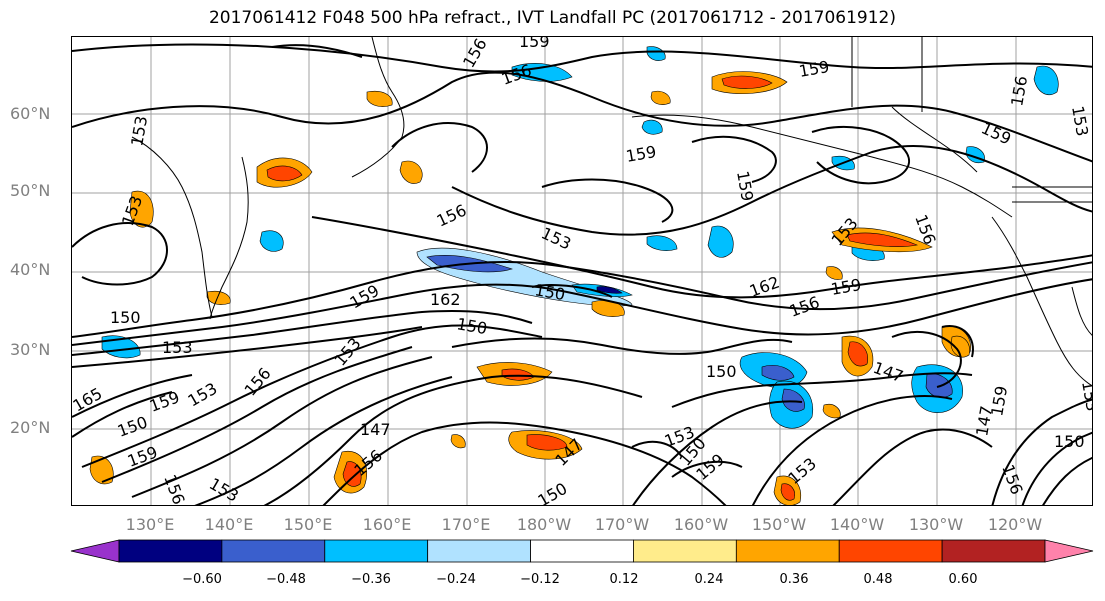  I want to click on colorbar-tick: −0.36, so click(371, 579).